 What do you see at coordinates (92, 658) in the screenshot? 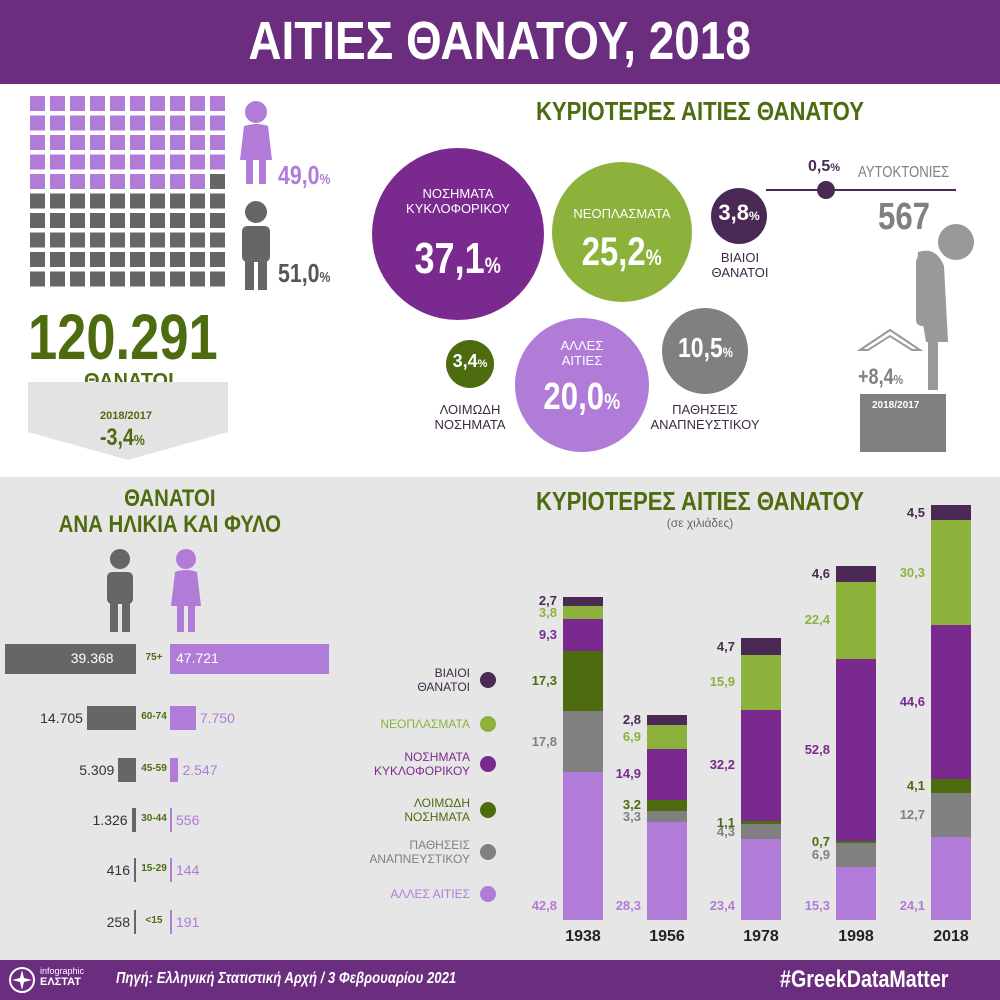
I see `male-value: 39.368` at bounding box center [92, 658].